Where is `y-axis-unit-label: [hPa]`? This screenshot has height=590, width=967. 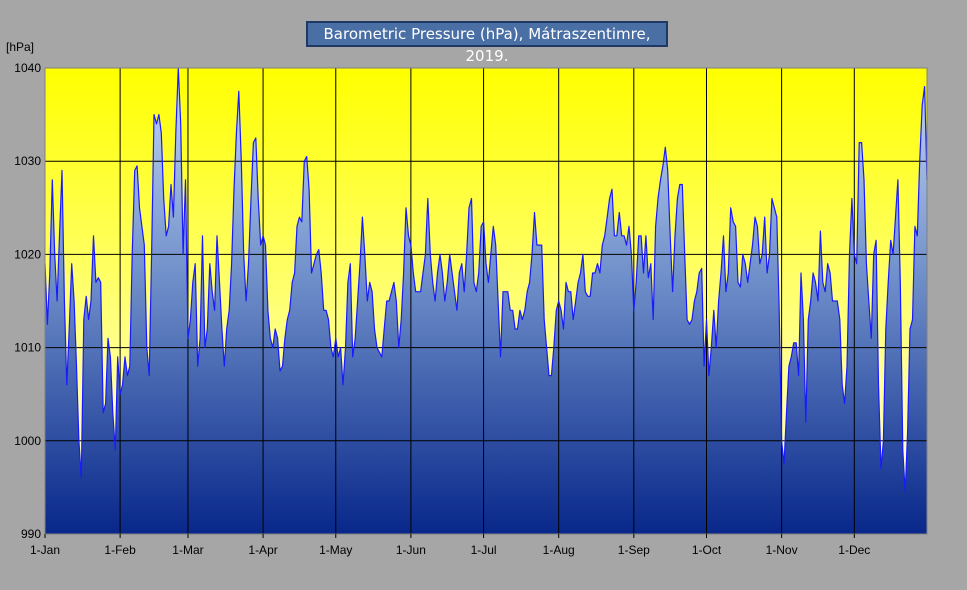
y-axis-unit-label: [hPa] is located at coordinates (20, 47).